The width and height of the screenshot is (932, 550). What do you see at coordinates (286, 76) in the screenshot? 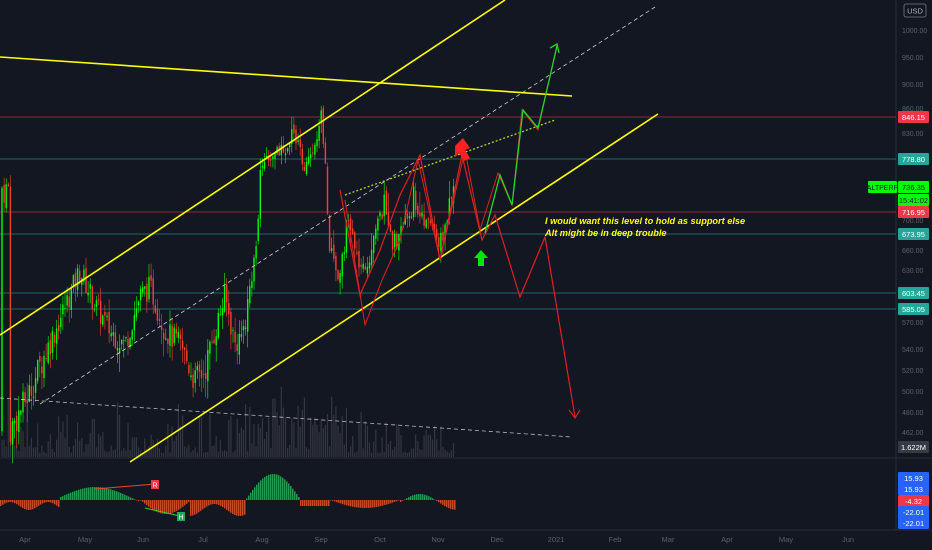
I see `resistance-trendline` at bounding box center [286, 76].